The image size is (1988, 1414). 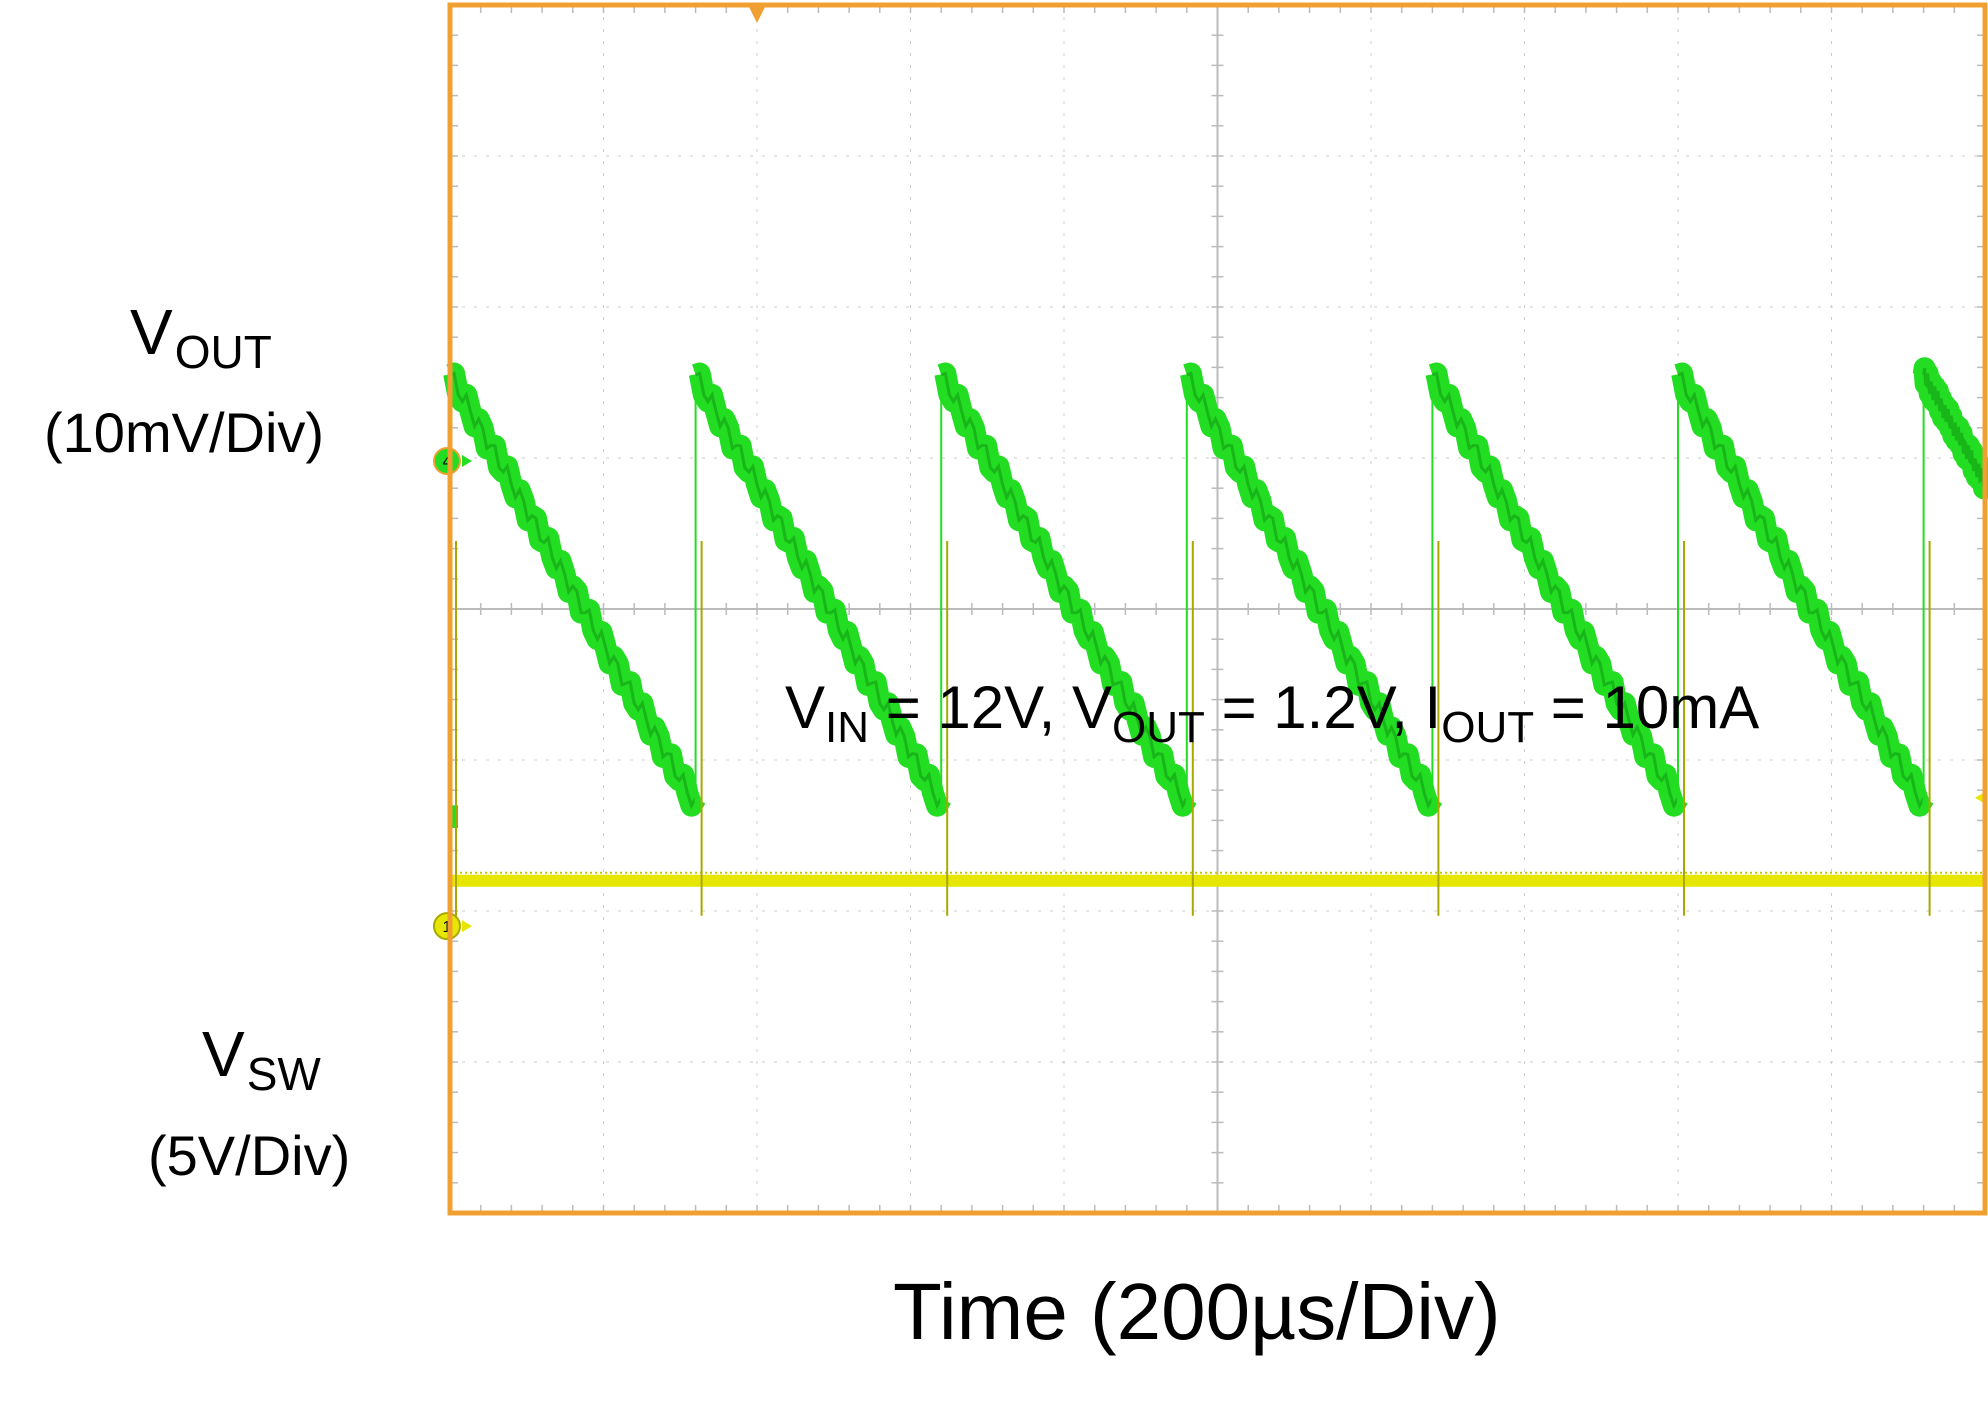 I want to click on test-conditions-annotation: VIN = 12V, VOUT = 1.2V, IOUT = 10mA, so click(x=1272, y=713).